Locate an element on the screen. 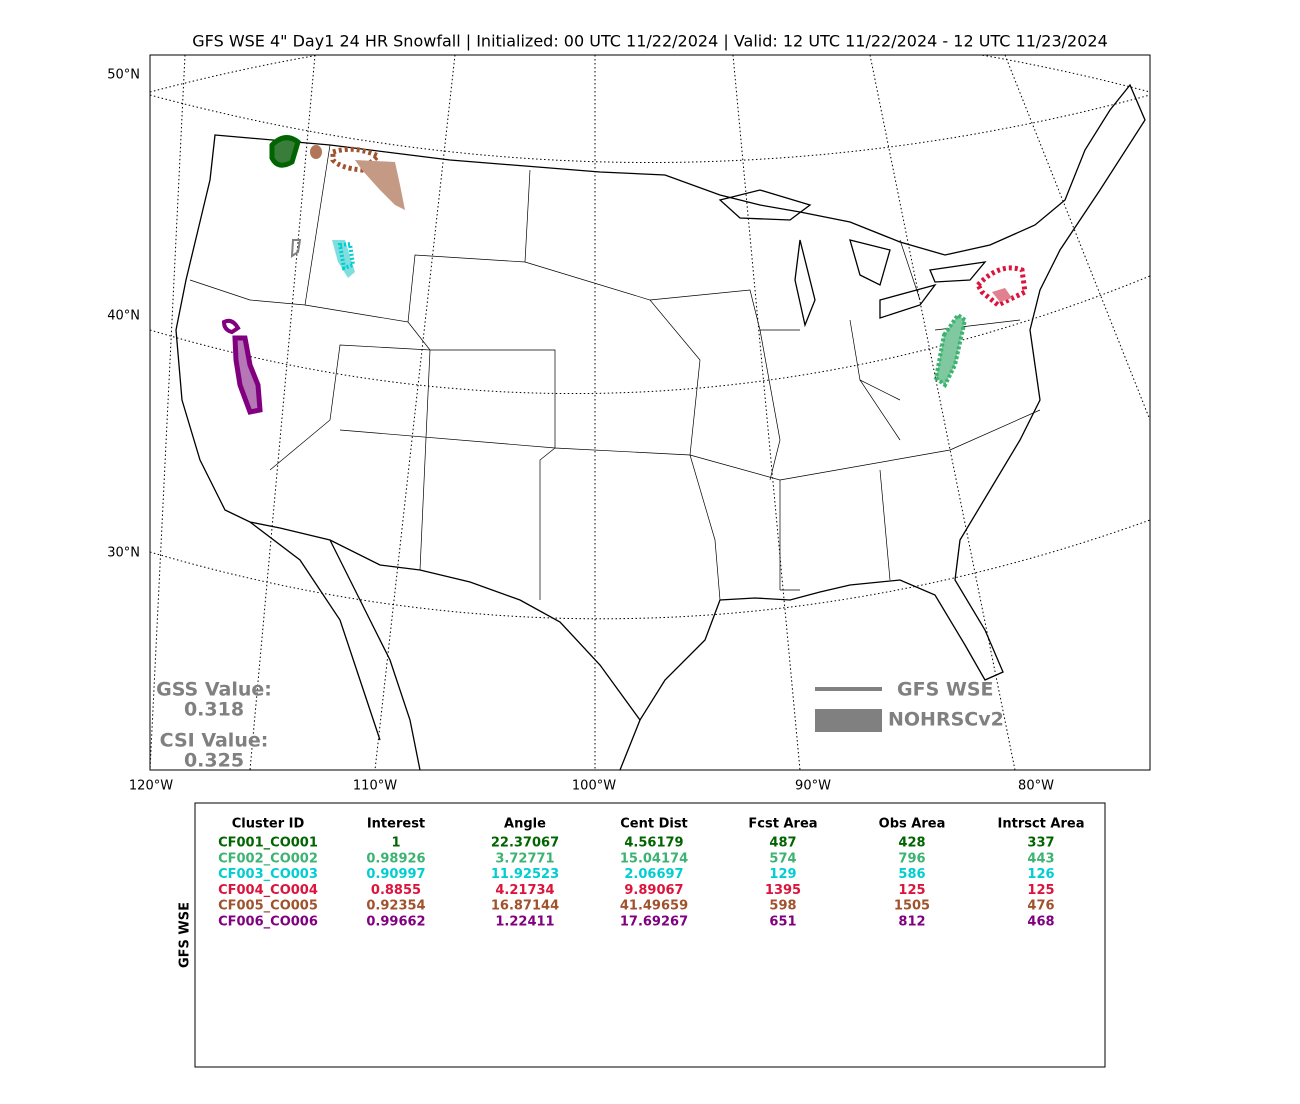 Image resolution: width=1300 pixels, height=1104 pixels. table-cell: 11.92523 is located at coordinates (525, 874).